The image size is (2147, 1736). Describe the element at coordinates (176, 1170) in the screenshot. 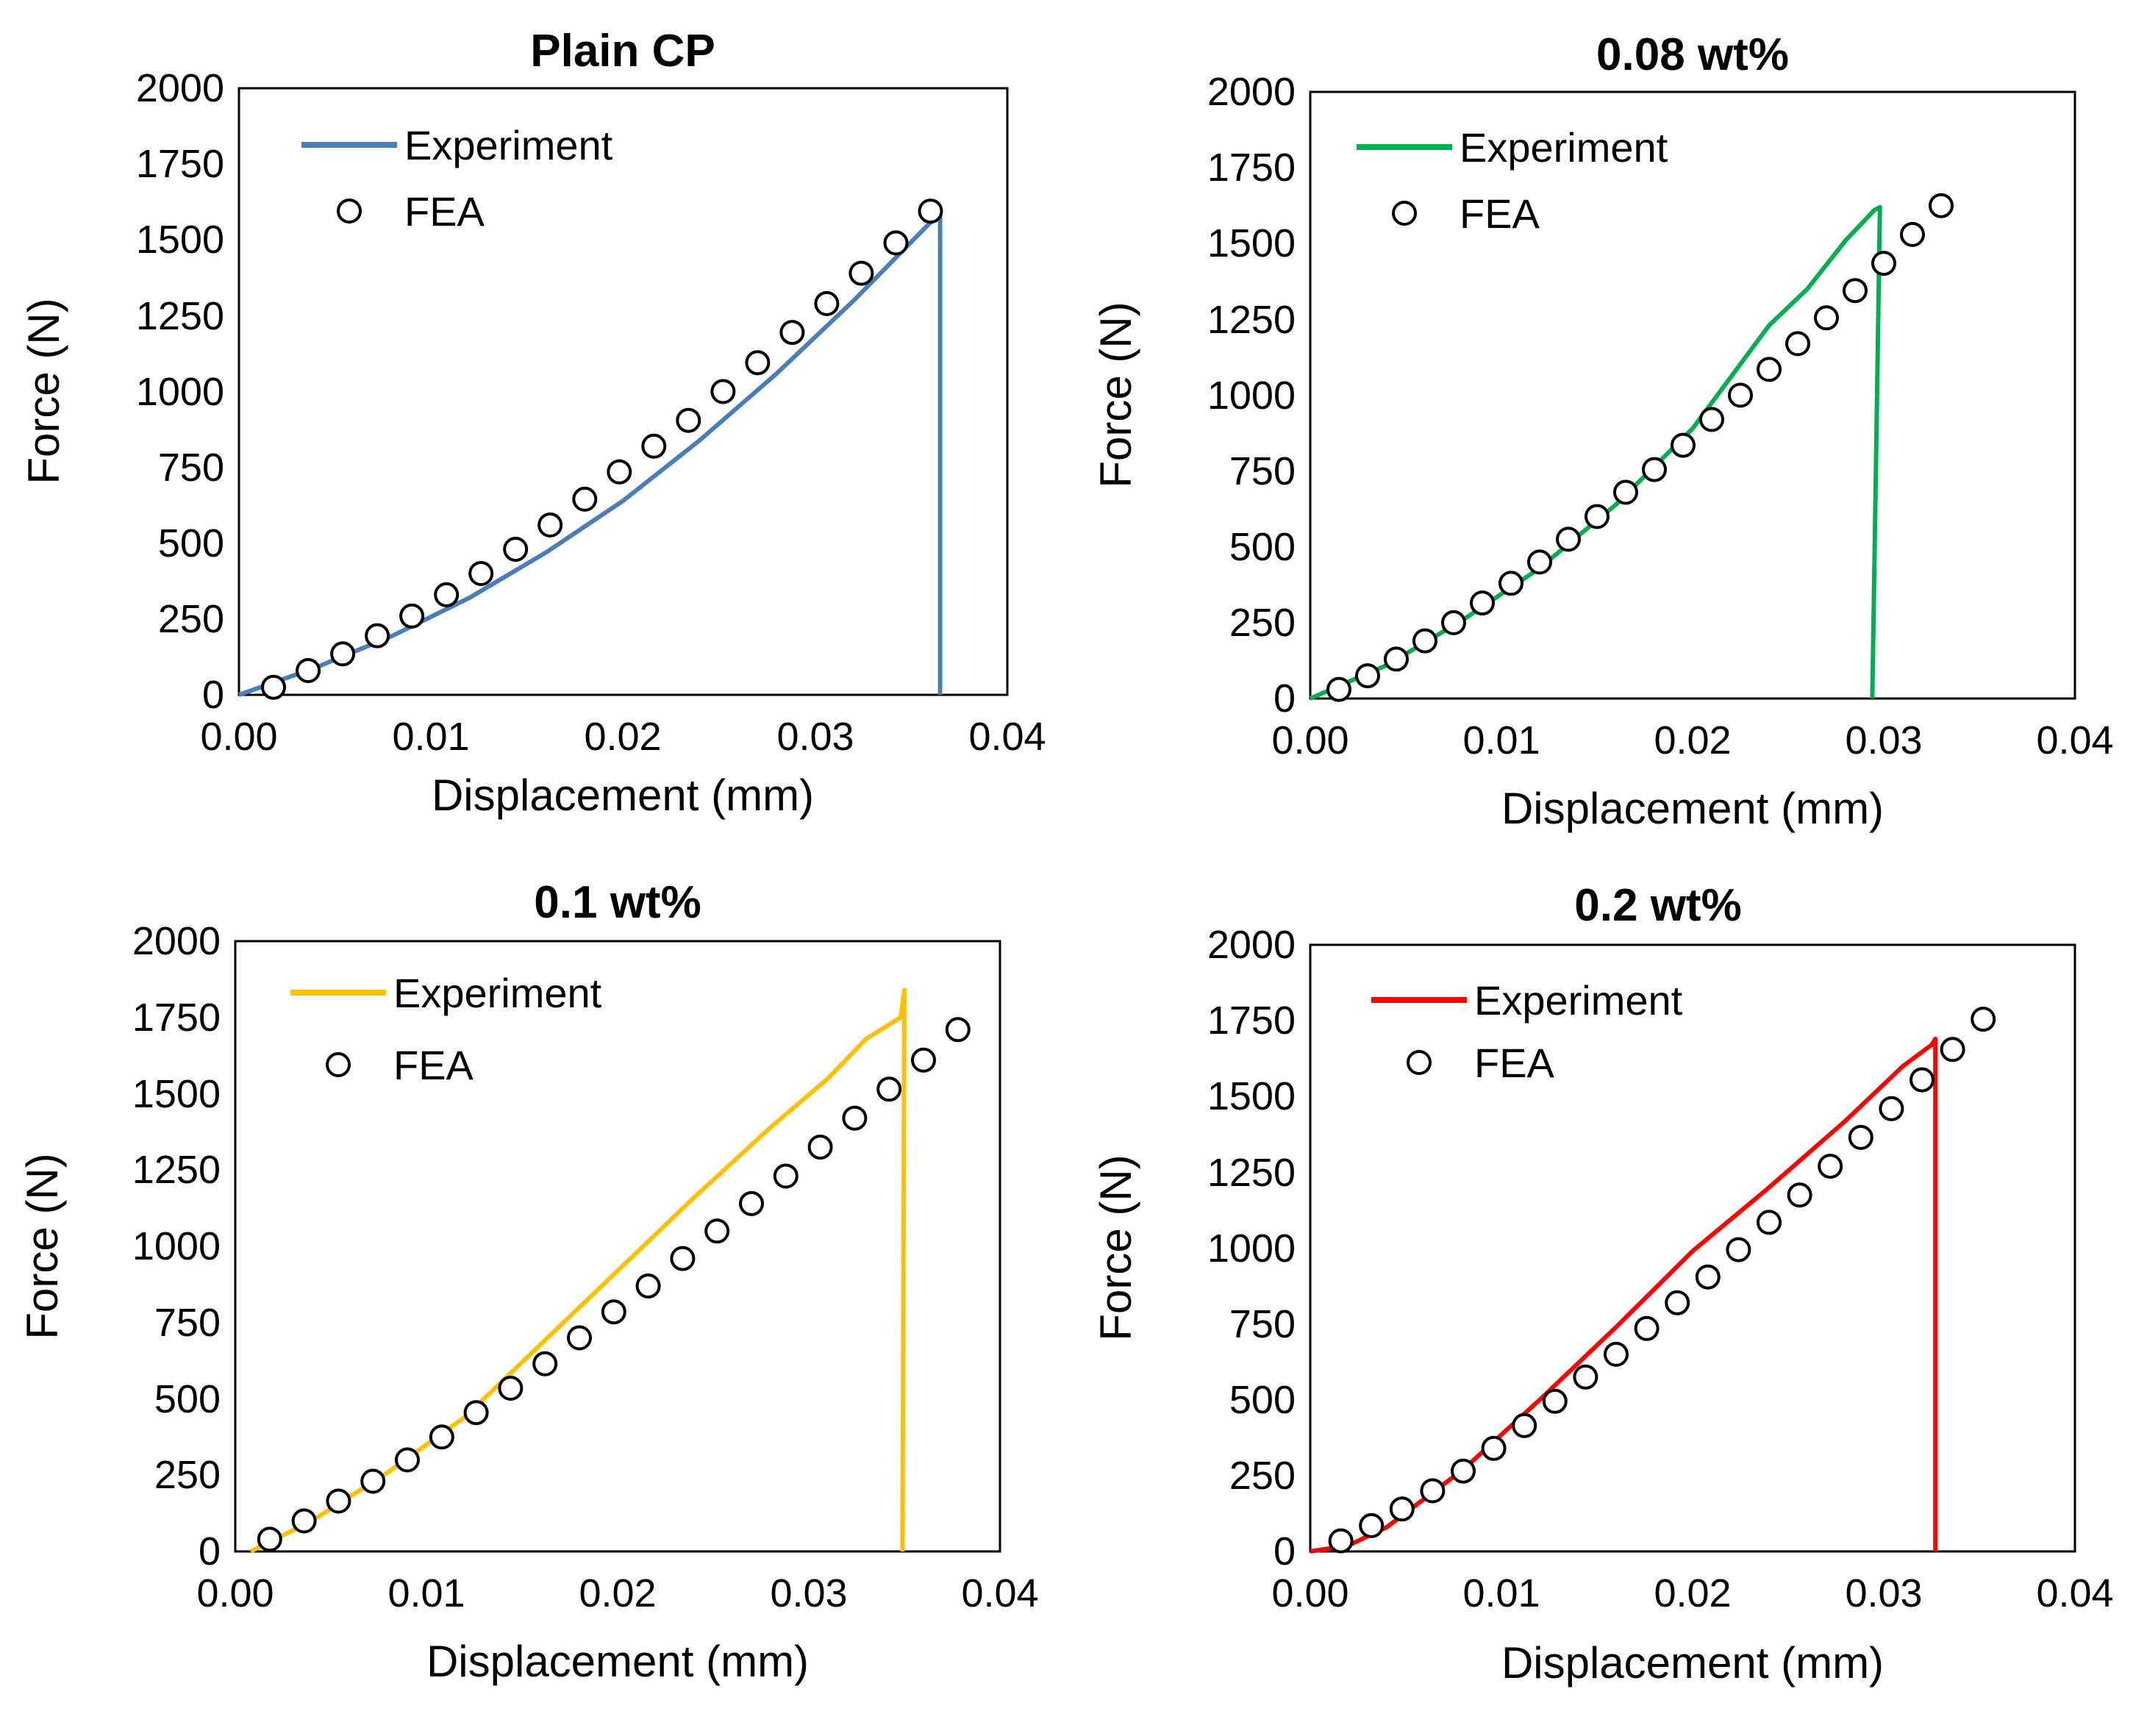

I see `y-tick-label: 1250` at that location.